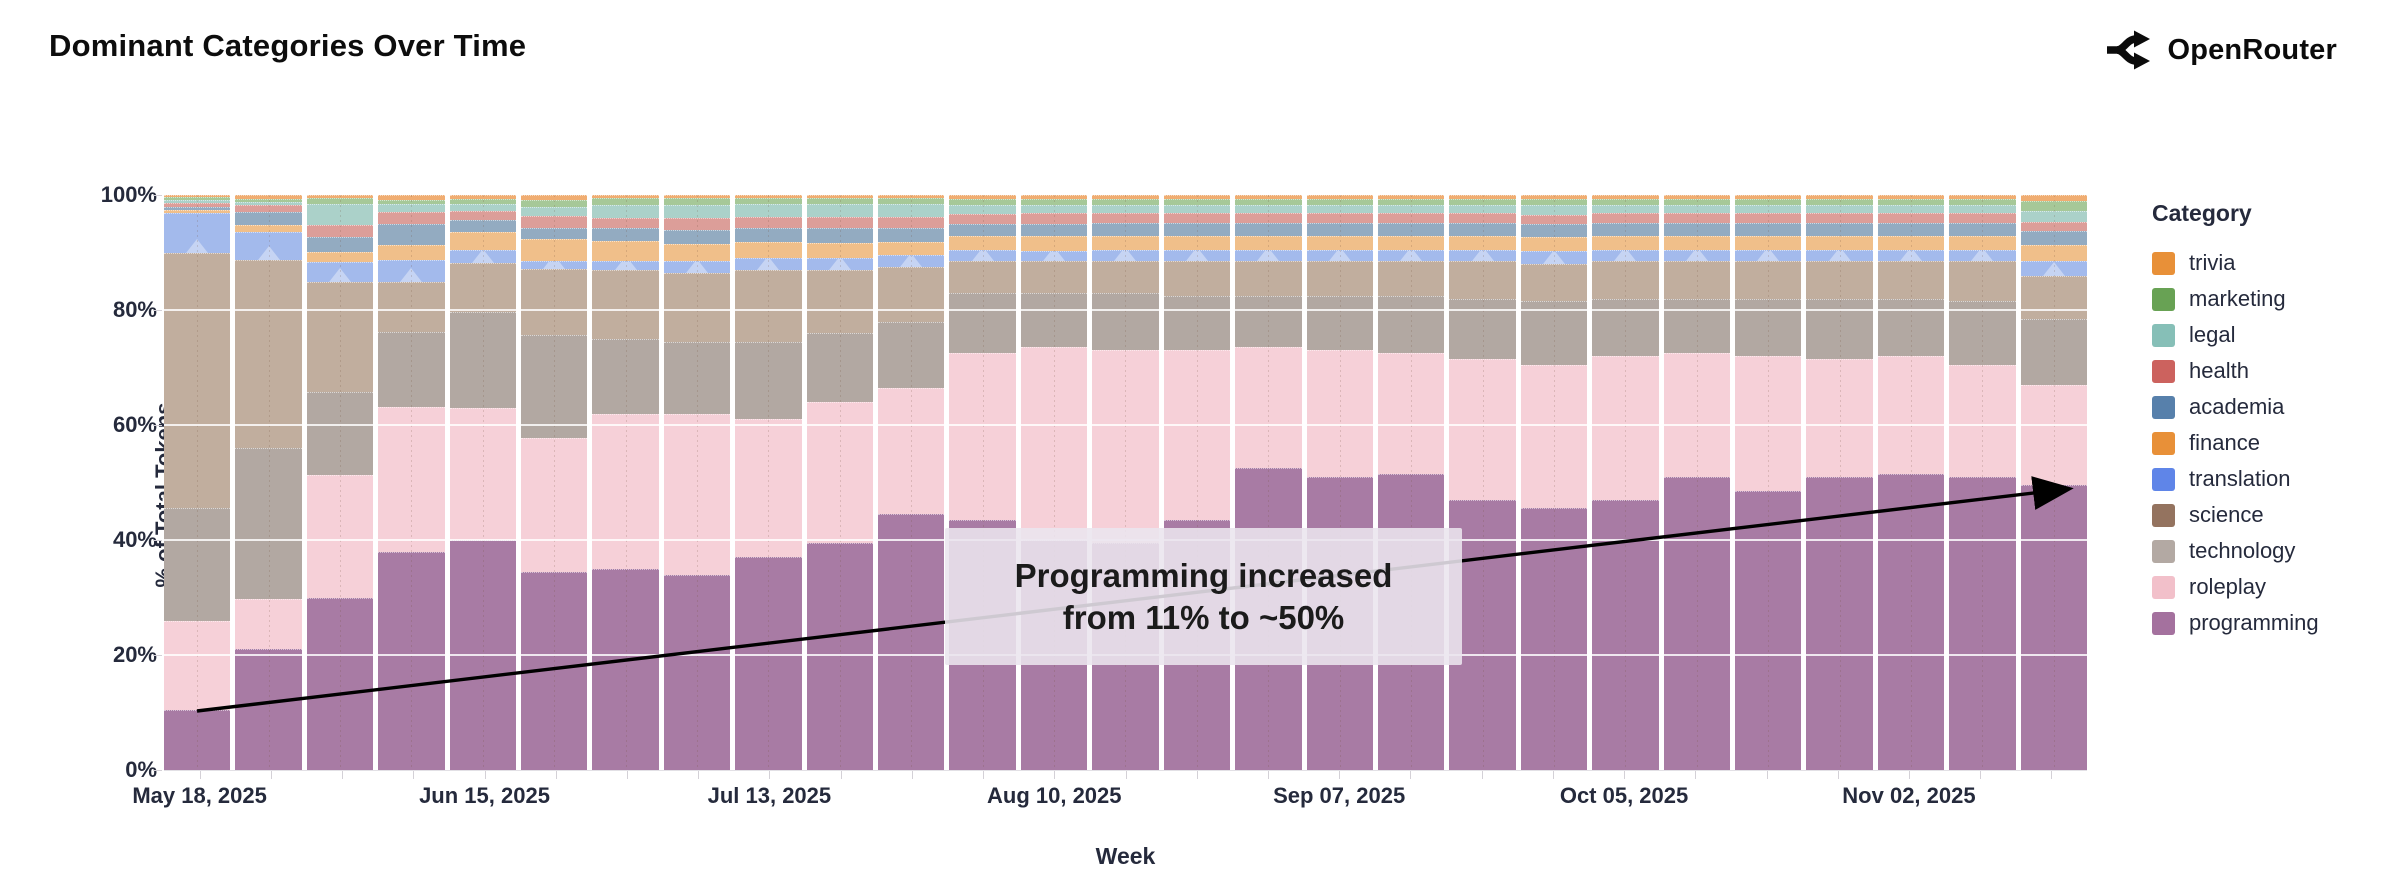  What do you see at coordinates (2267, 515) in the screenshot?
I see `legend-item-science: science` at bounding box center [2267, 515].